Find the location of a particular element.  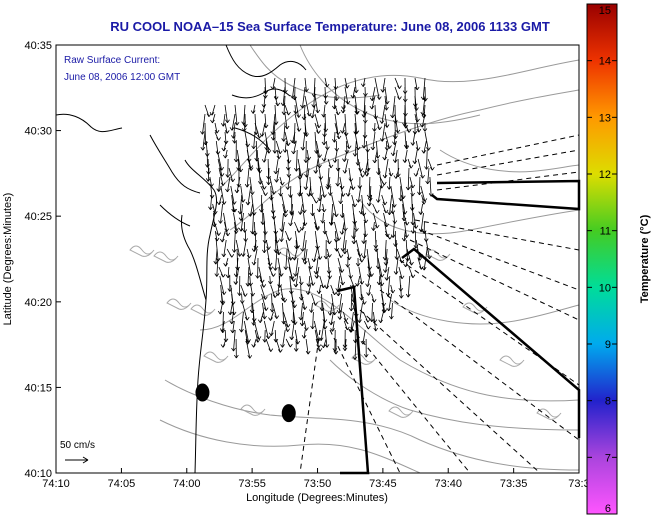

colorbar-tick-label: 6 is located at coordinates (608, 509).